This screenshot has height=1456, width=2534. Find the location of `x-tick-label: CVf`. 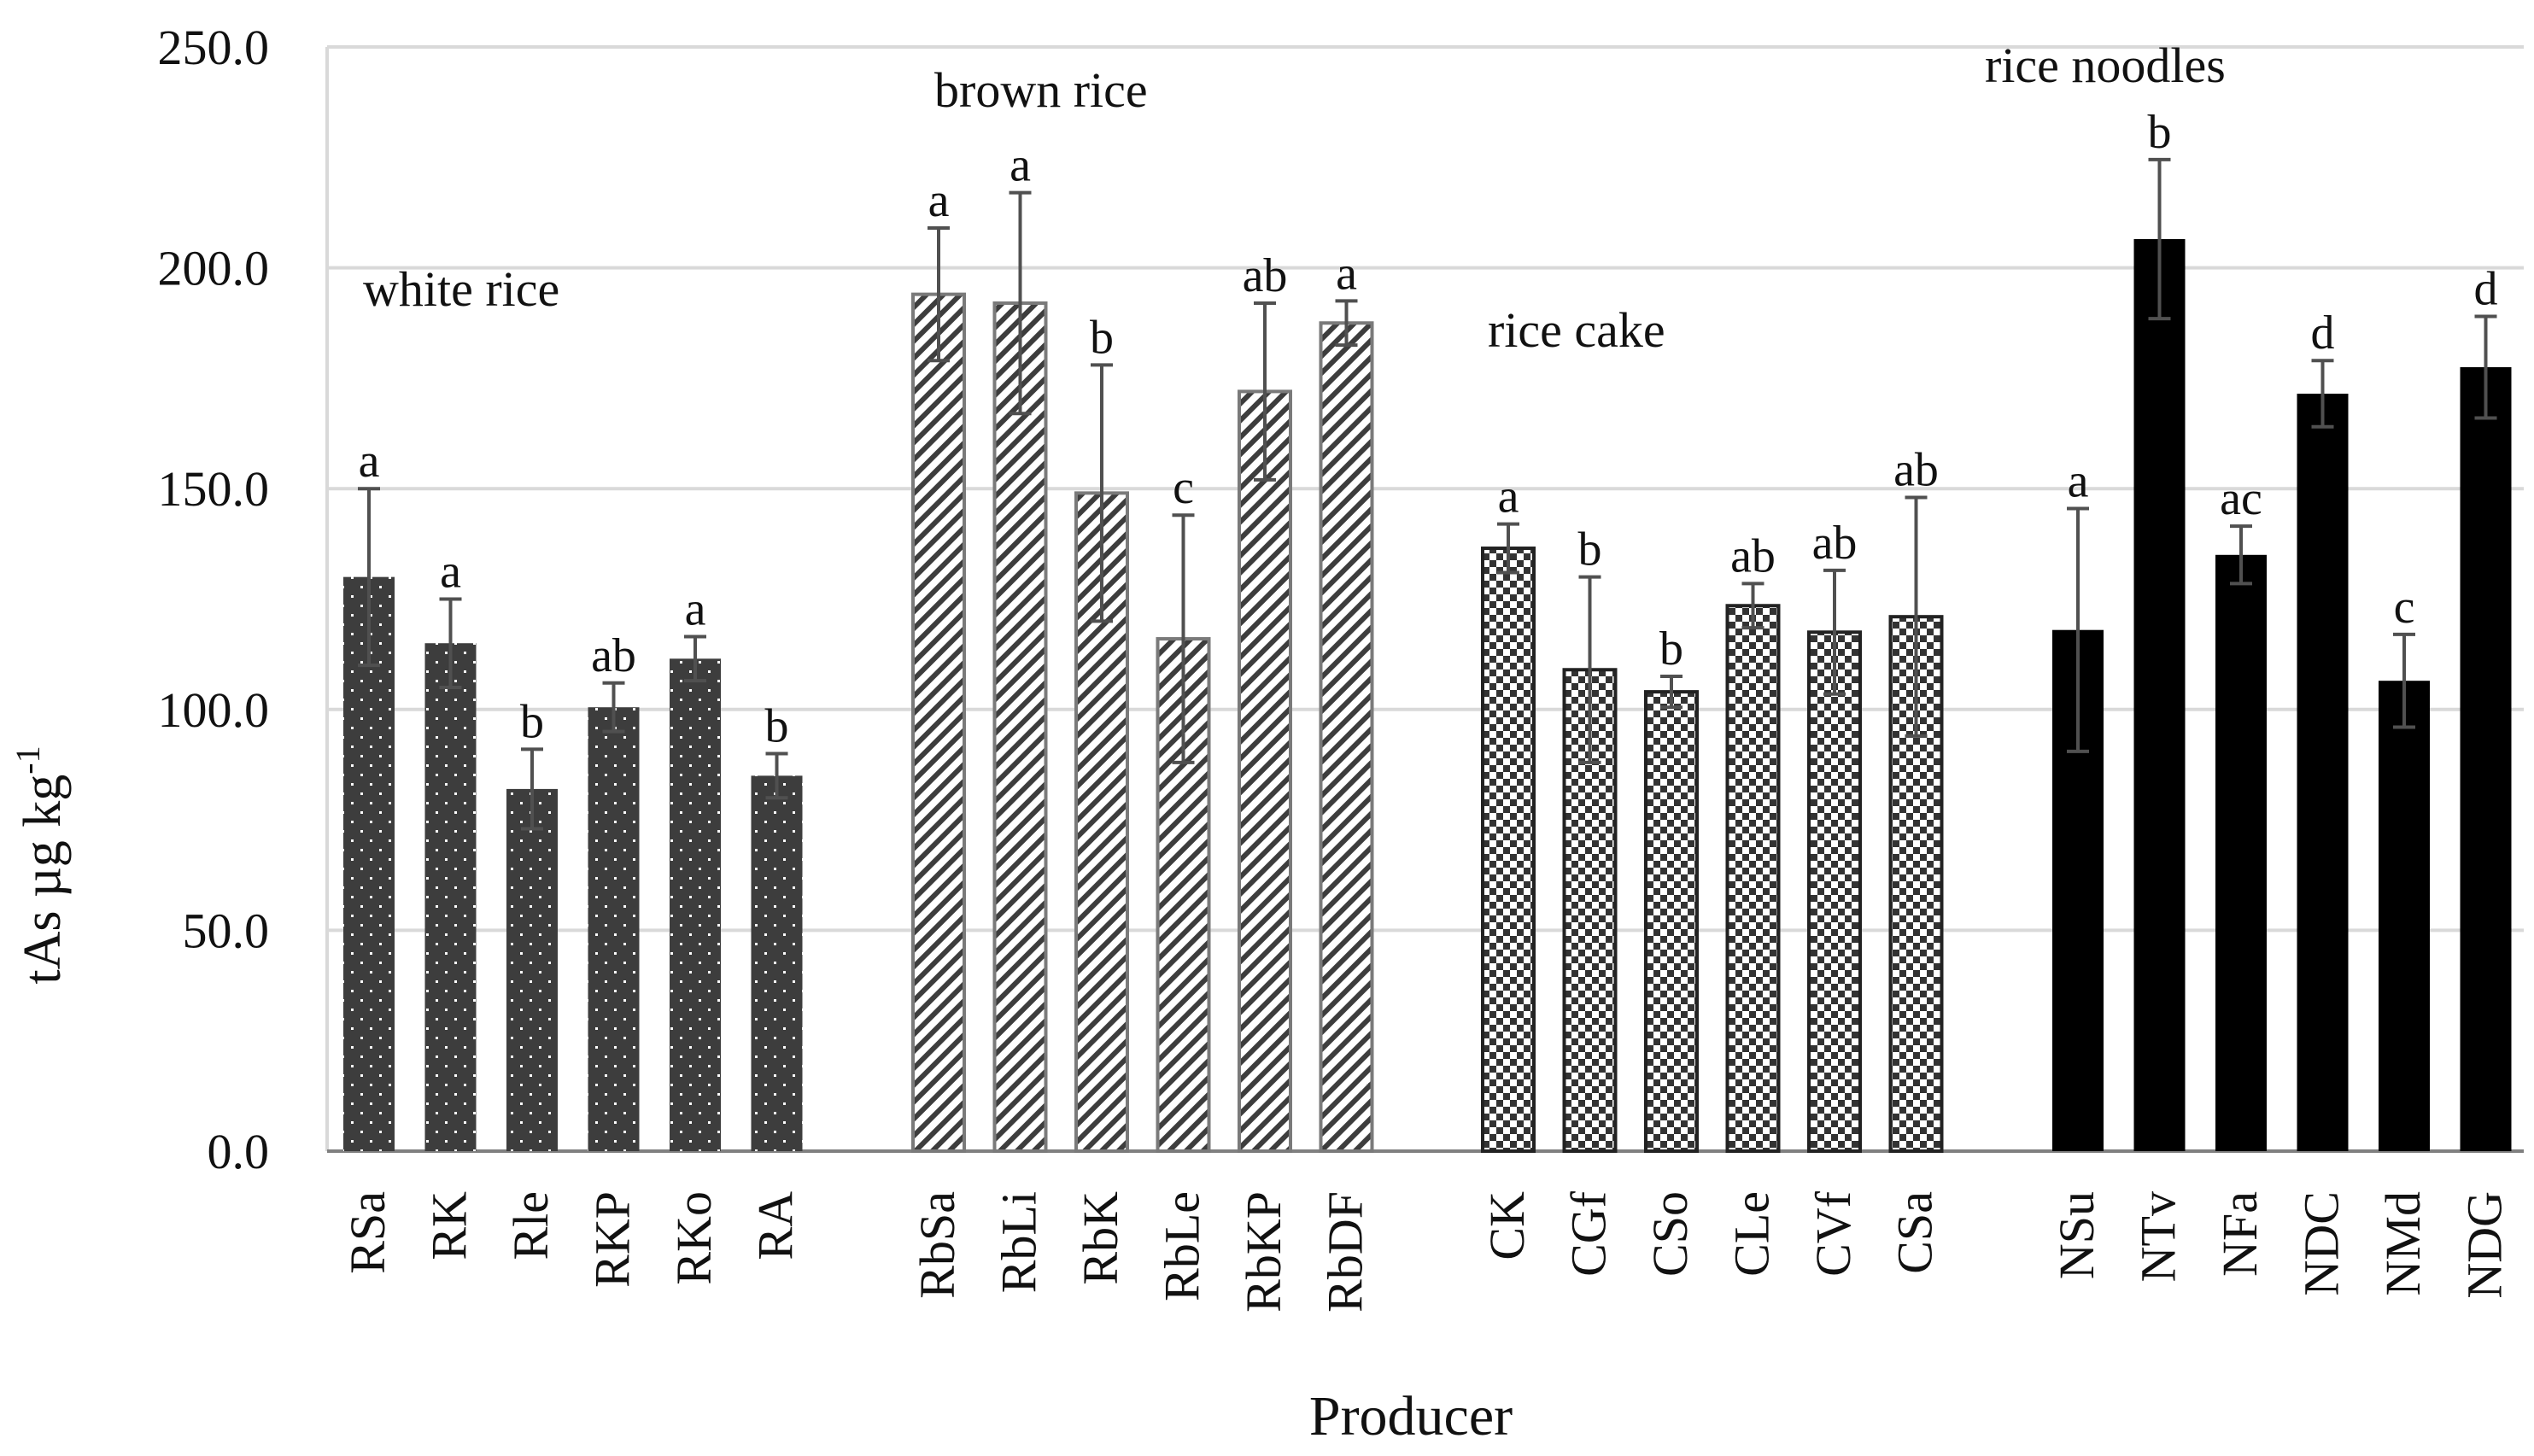

x-tick-label: CVf is located at coordinates (1833, 1233).